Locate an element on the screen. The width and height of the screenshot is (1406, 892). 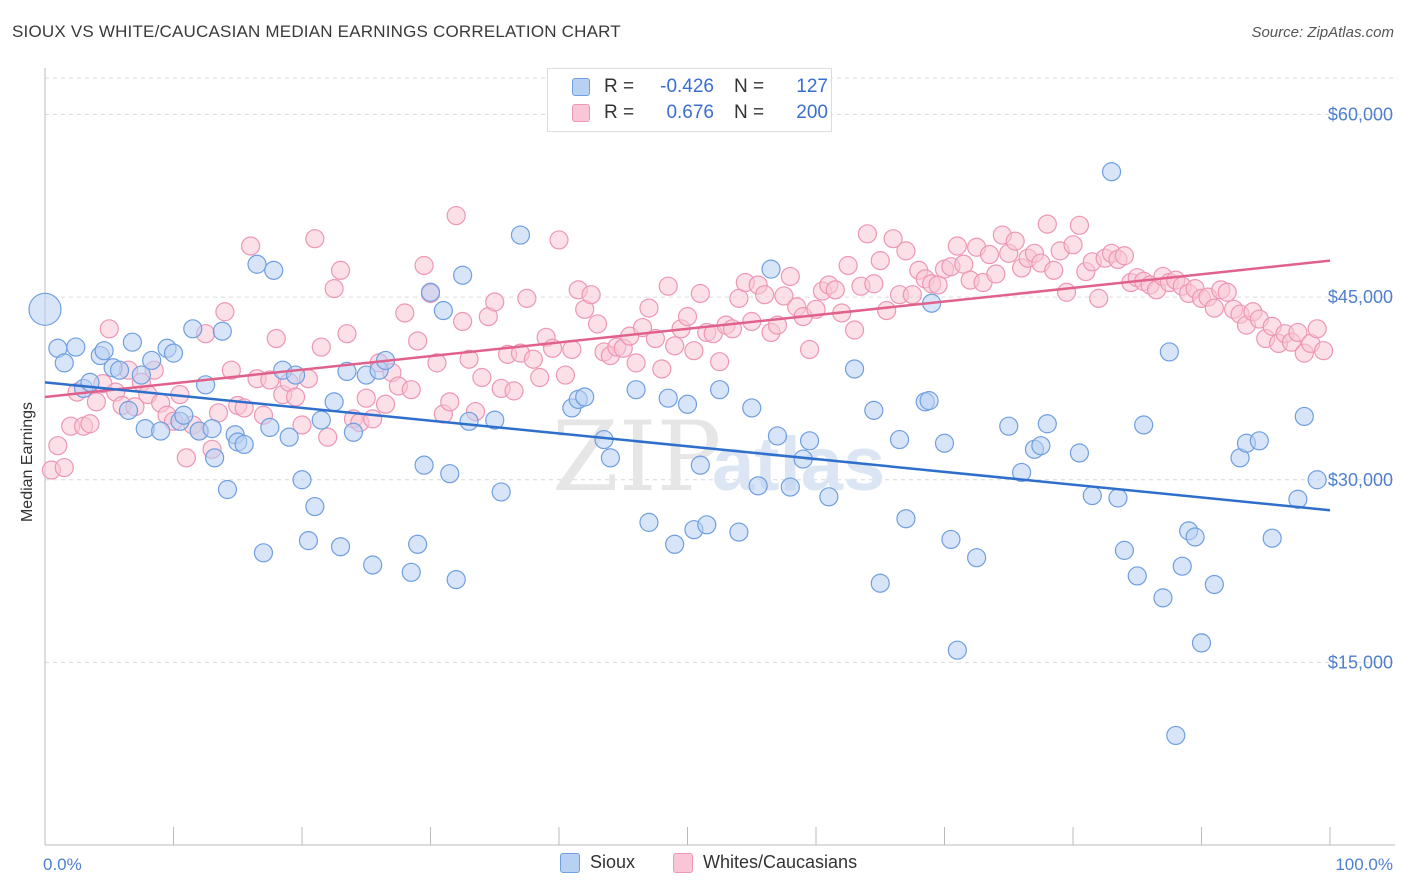
bottom-legend-swatch-sioux is located at coordinates (570, 862).